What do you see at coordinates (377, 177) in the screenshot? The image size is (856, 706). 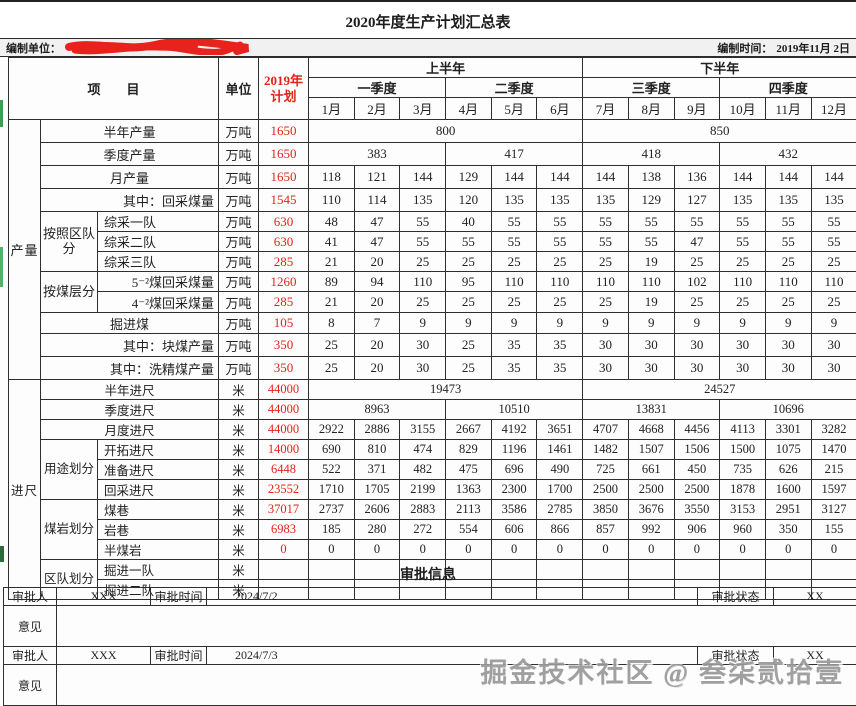 I see `cell: 121` at bounding box center [377, 177].